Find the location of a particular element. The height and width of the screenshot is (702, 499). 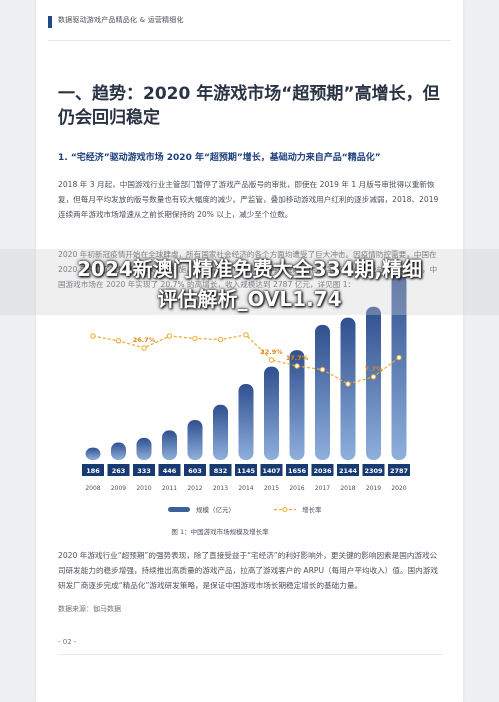

year-label-2008: 2008 is located at coordinates (92, 488).